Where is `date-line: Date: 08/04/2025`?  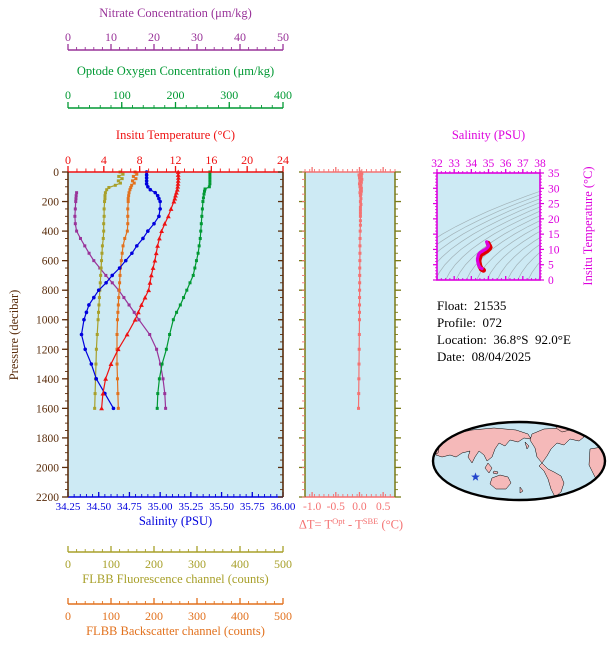
date-line: Date: 08/04/2025 is located at coordinates (484, 356).